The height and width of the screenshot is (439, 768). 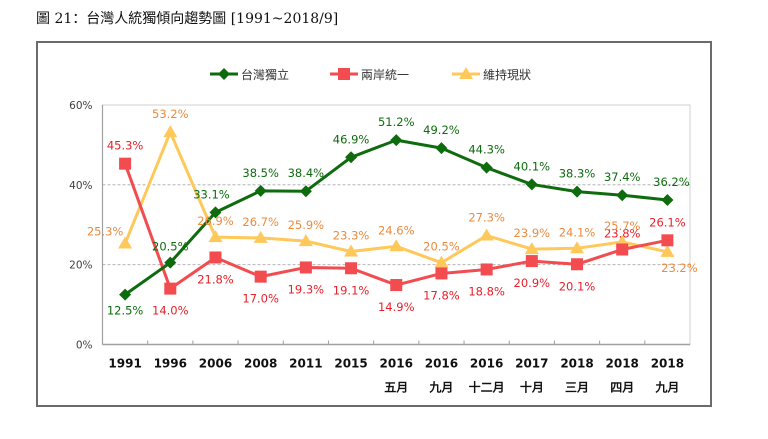 What do you see at coordinates (125, 311) in the screenshot?
I see `data-label: 12.5%` at bounding box center [125, 311].